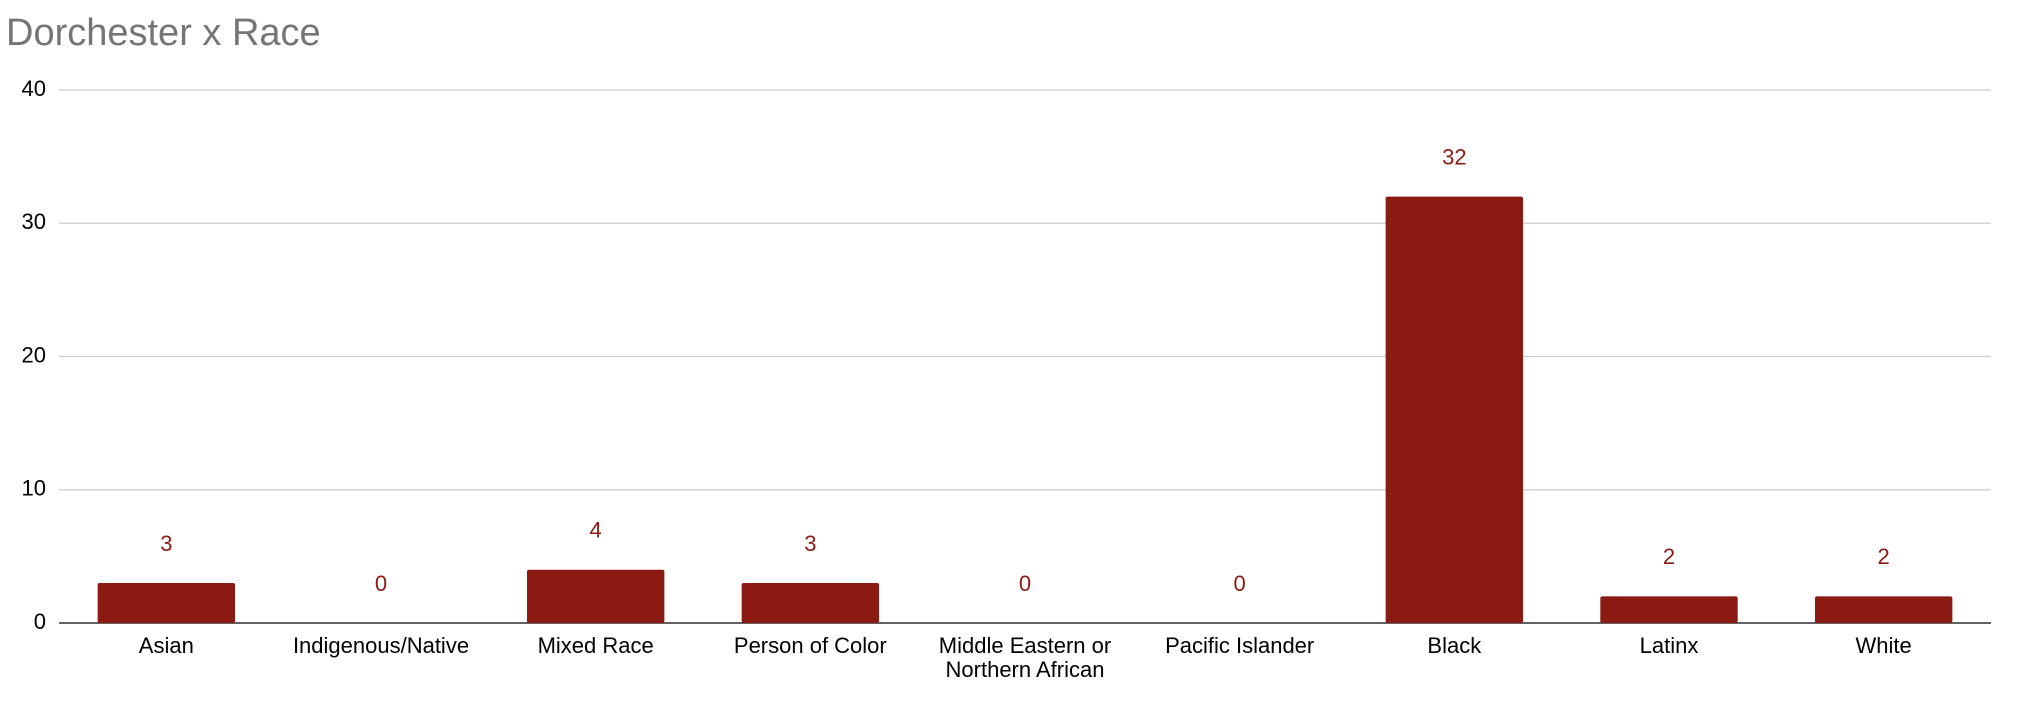 The height and width of the screenshot is (706, 2018). I want to click on x-tick-label: Black, so click(1454, 645).